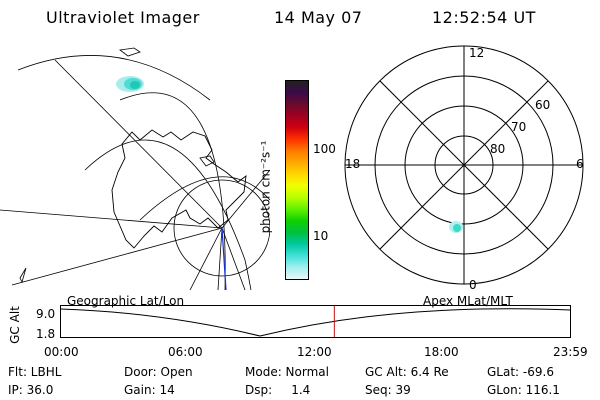  I want to click on time-tick-2359: 23:59, so click(570, 352).